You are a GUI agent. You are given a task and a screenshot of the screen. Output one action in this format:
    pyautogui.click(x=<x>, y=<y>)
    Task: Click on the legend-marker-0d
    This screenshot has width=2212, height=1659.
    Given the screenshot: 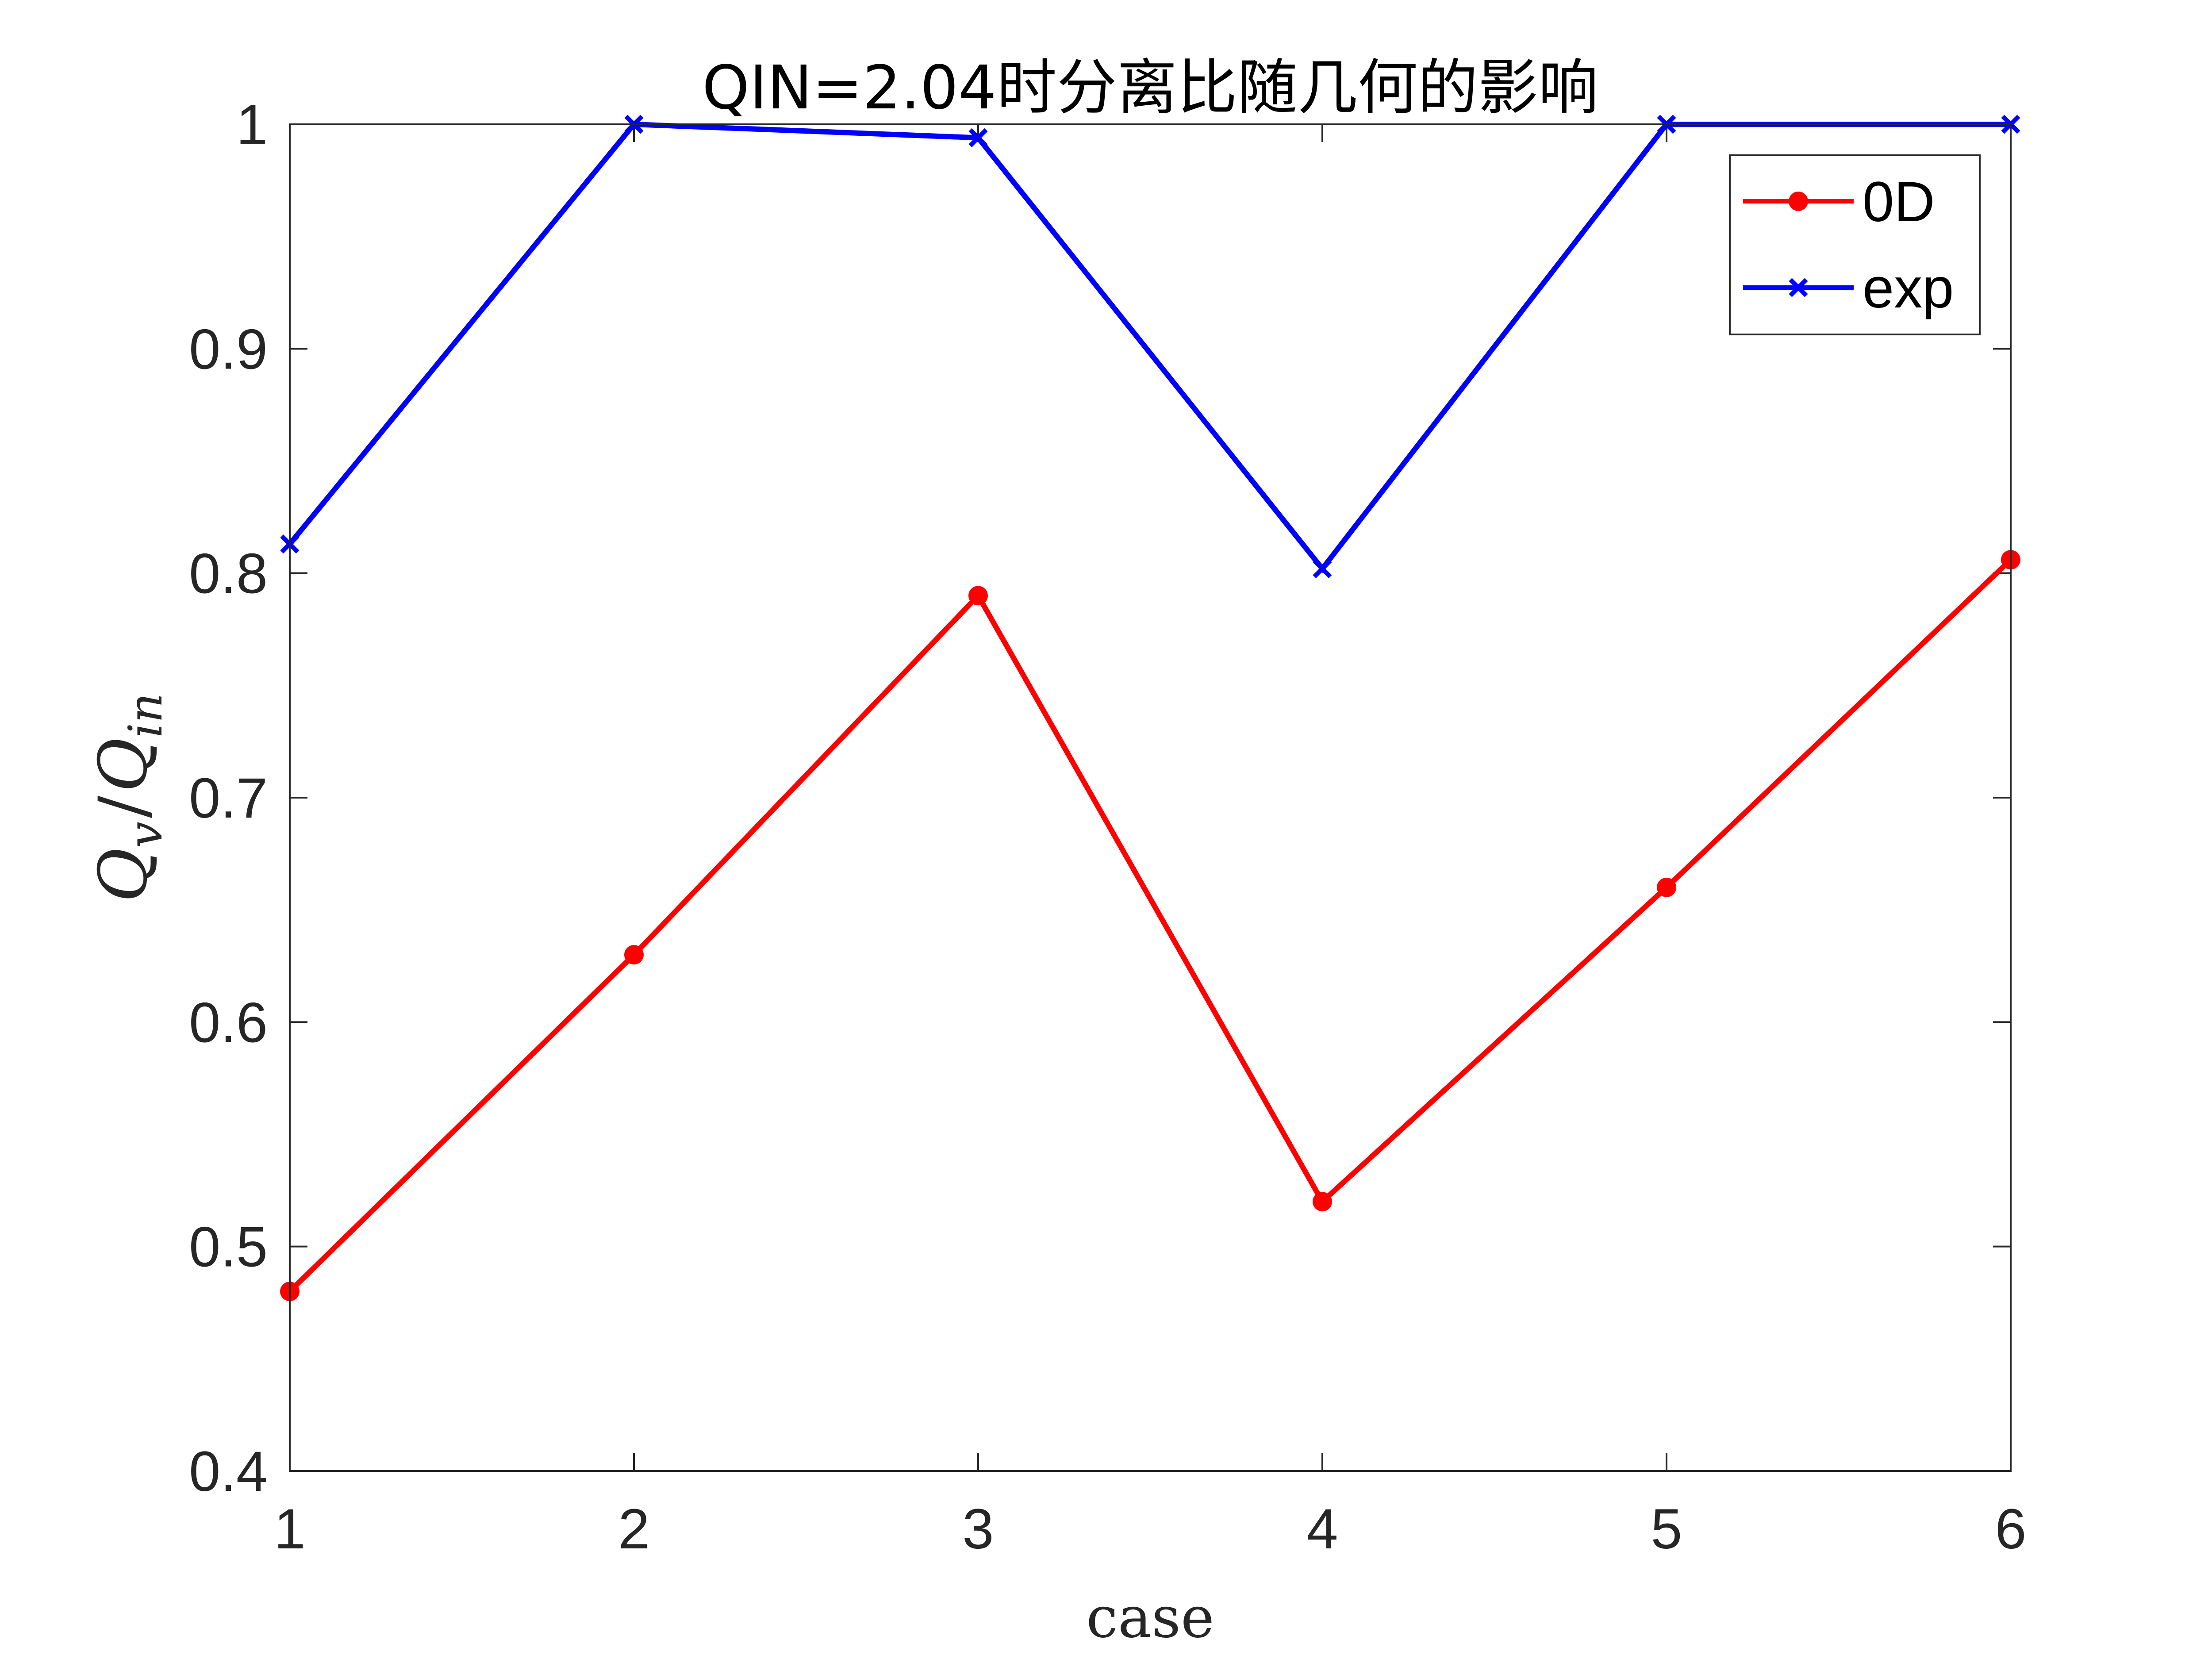 What is the action you would take?
    pyautogui.click(x=1799, y=202)
    